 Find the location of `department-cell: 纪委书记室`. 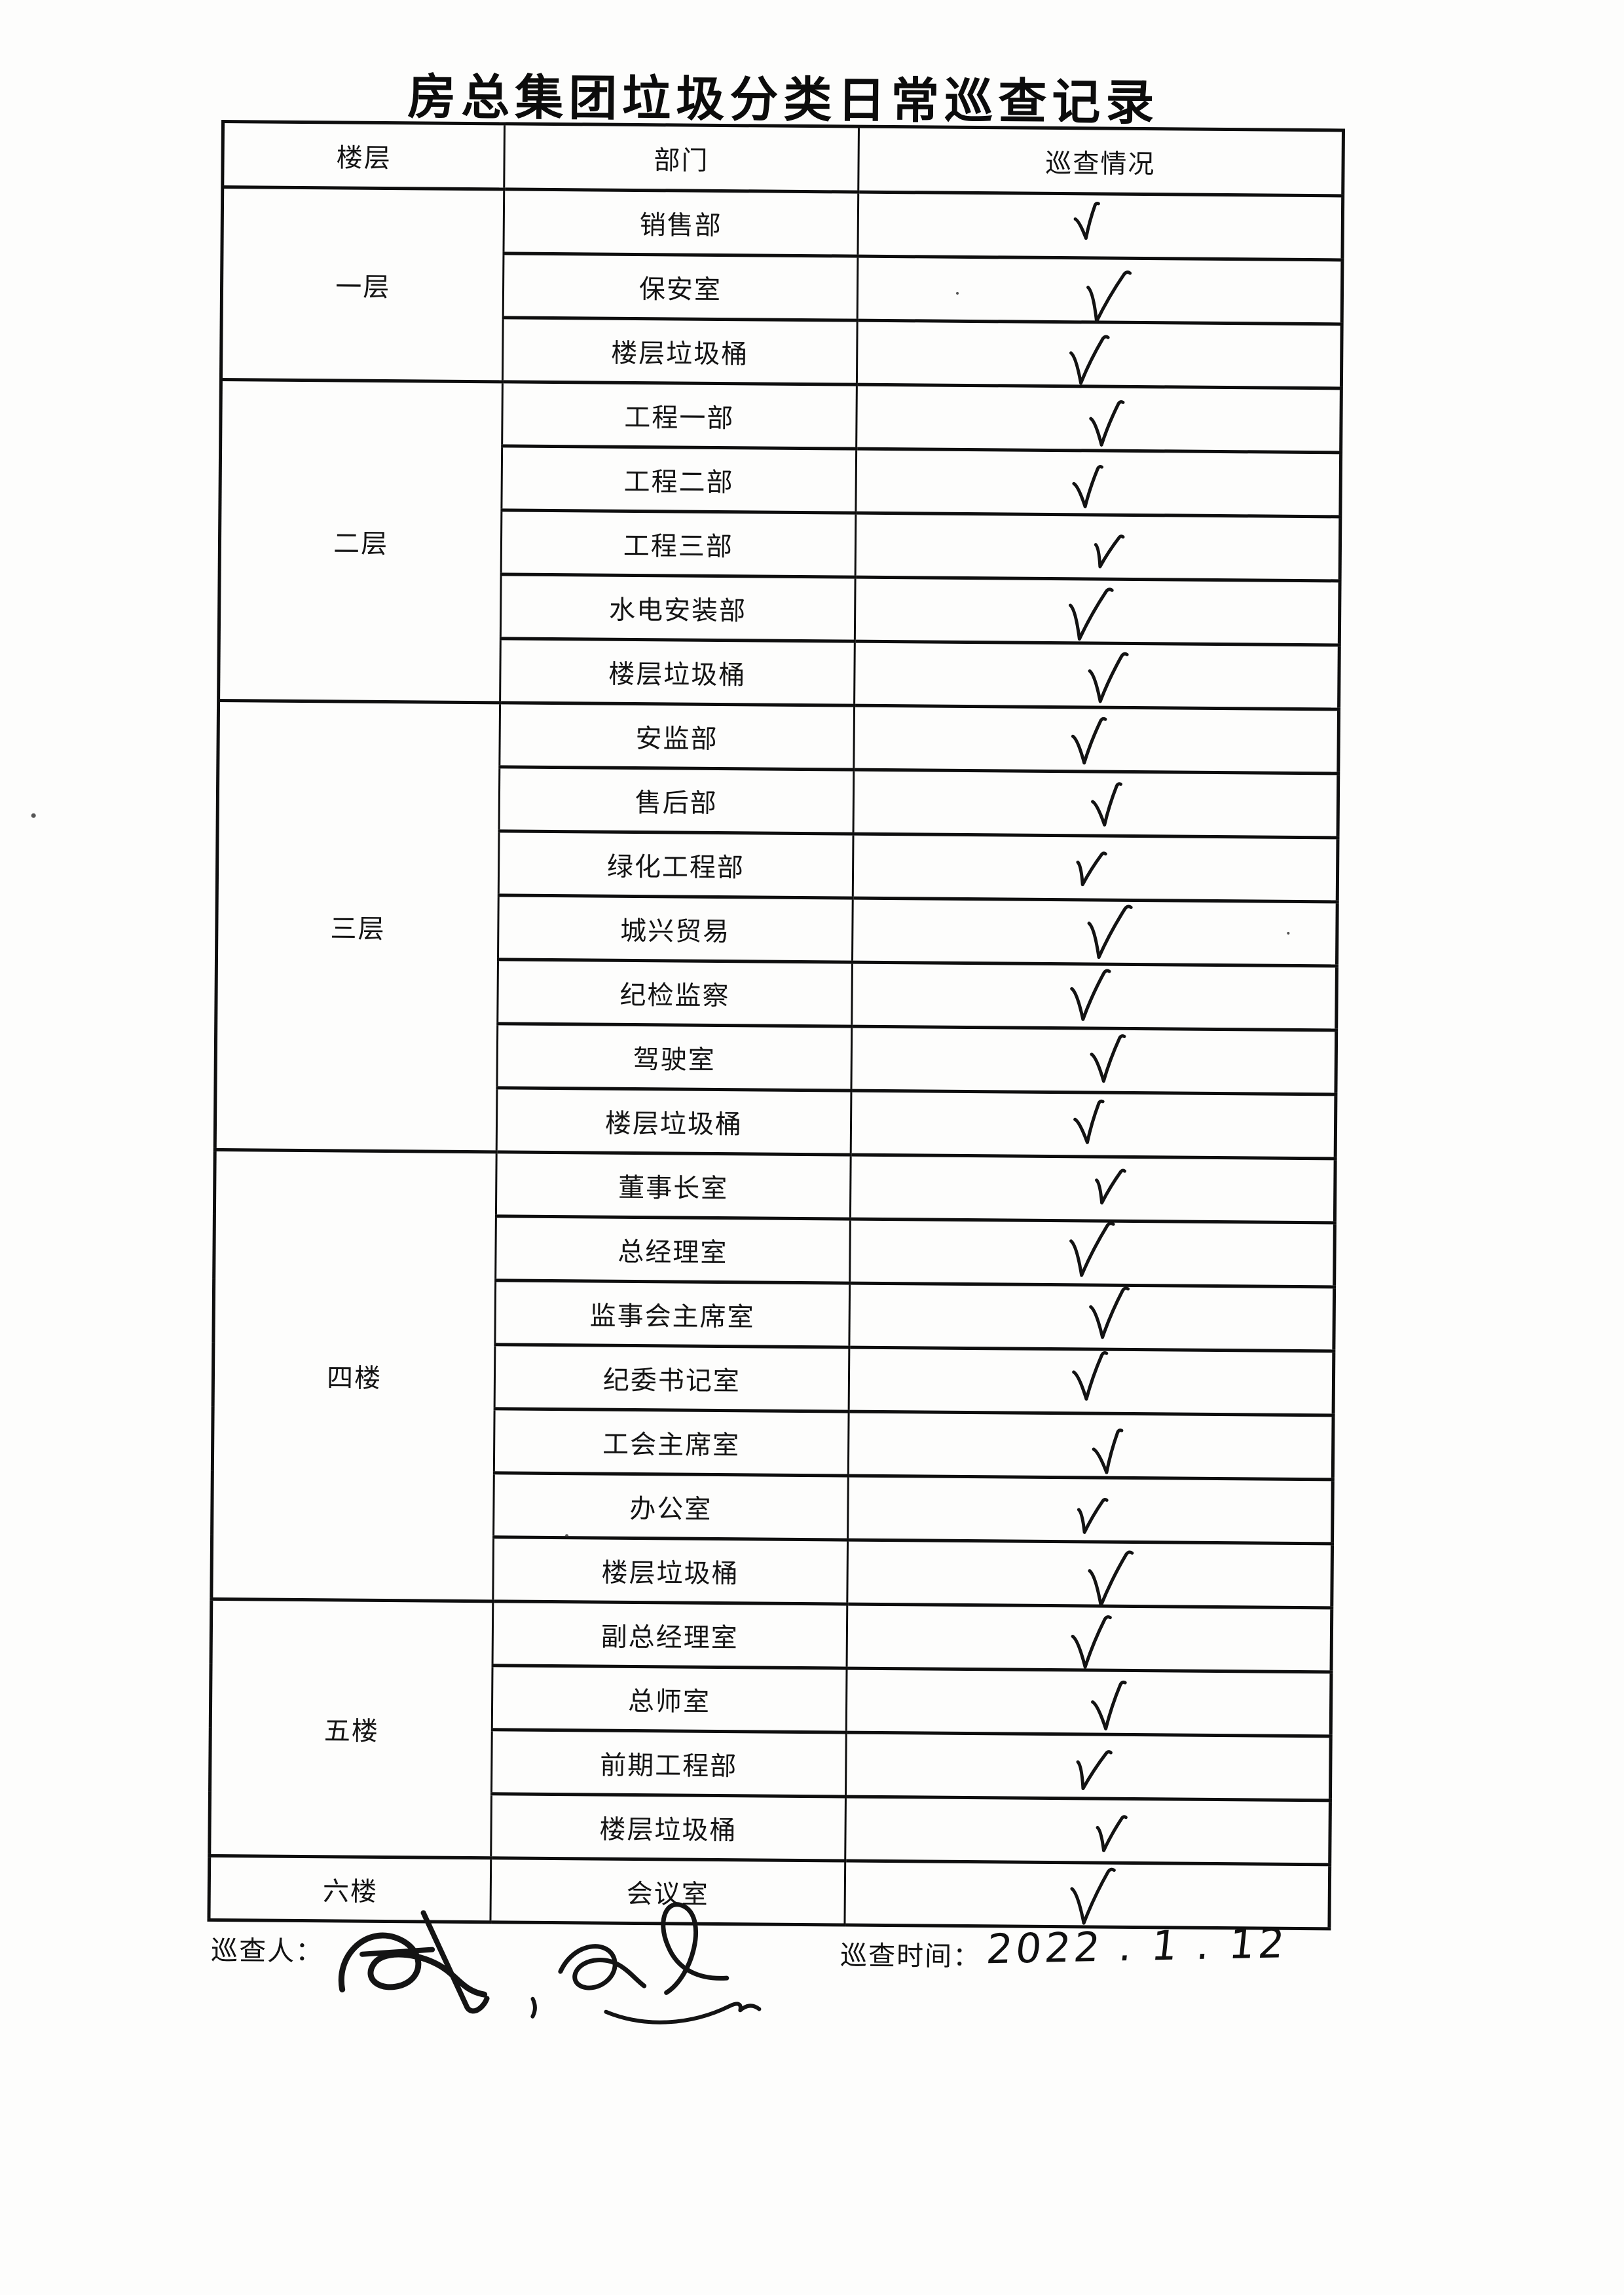

department-cell: 纪委书记室 is located at coordinates (671, 1378).